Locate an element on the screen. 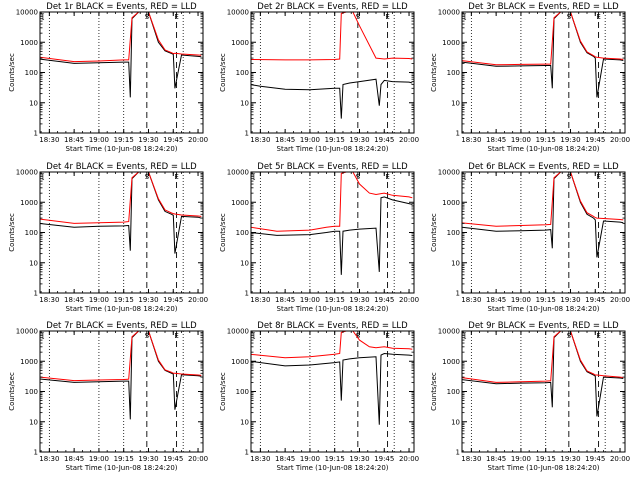 This screenshot has width=640, height=480. panel-title: Det 6r BLACK = Events, RED = LLD is located at coordinates (543, 167).